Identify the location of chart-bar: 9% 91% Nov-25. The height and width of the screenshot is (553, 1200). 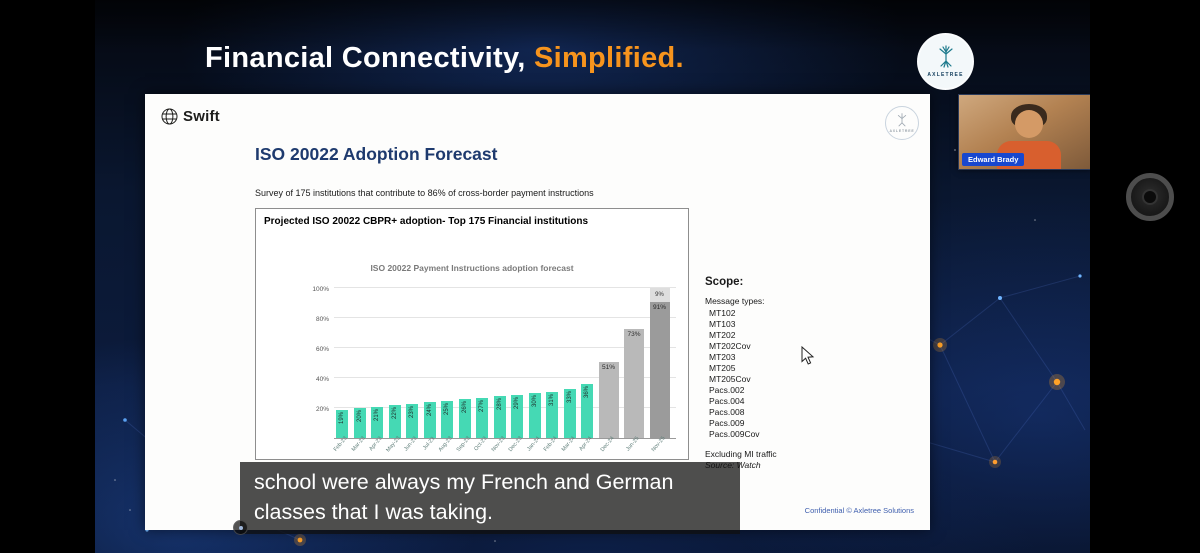
(659, 370).